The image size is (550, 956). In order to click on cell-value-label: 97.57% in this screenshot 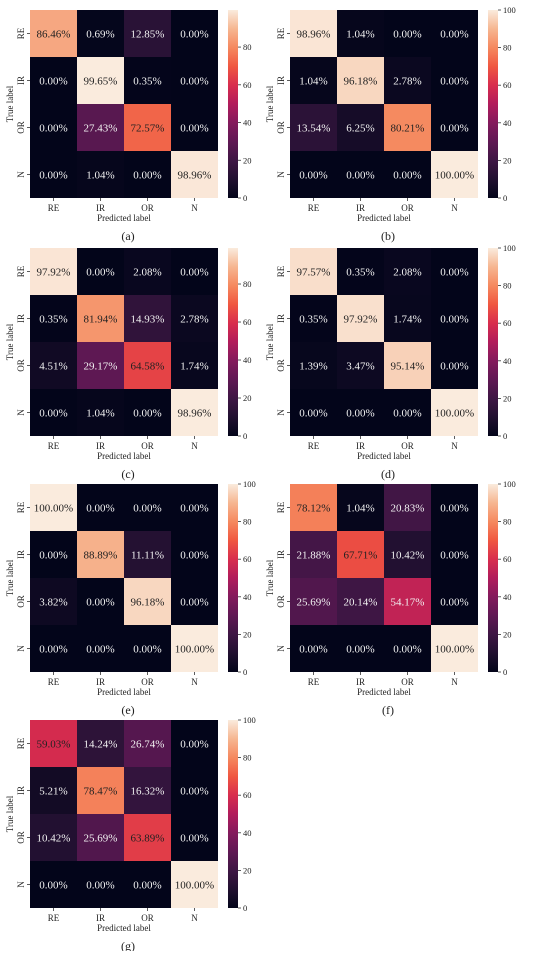, I will do `click(314, 273)`.